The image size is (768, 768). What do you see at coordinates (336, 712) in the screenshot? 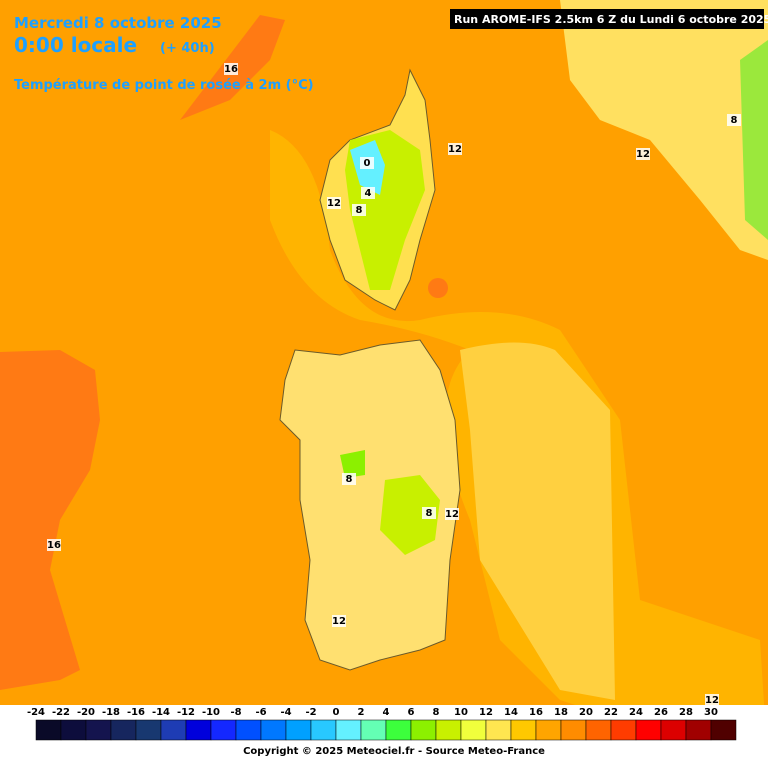
I see `colorbar-tick-label: 0` at bounding box center [336, 712].